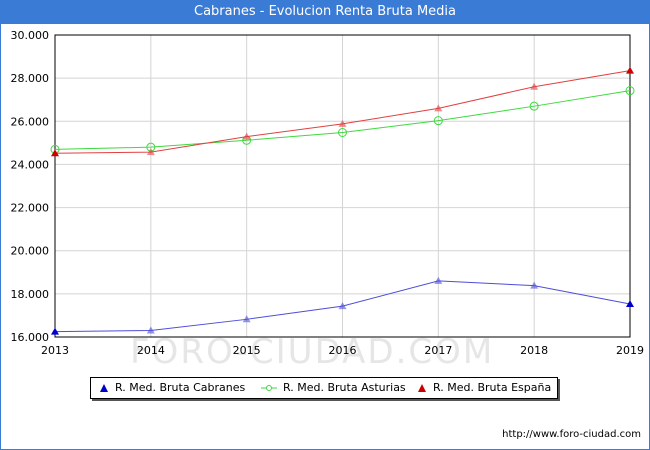  What do you see at coordinates (325, 12) in the screenshot?
I see `chart-title: Cabranes - Evolucion Renta Bruta Media` at bounding box center [325, 12].